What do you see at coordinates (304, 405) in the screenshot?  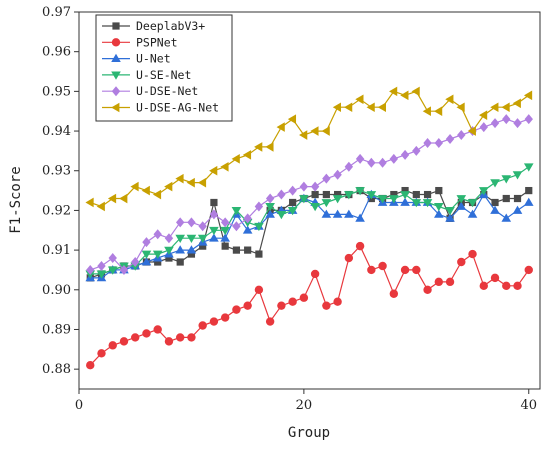 I see `x-tick-label: 20` at bounding box center [304, 405].